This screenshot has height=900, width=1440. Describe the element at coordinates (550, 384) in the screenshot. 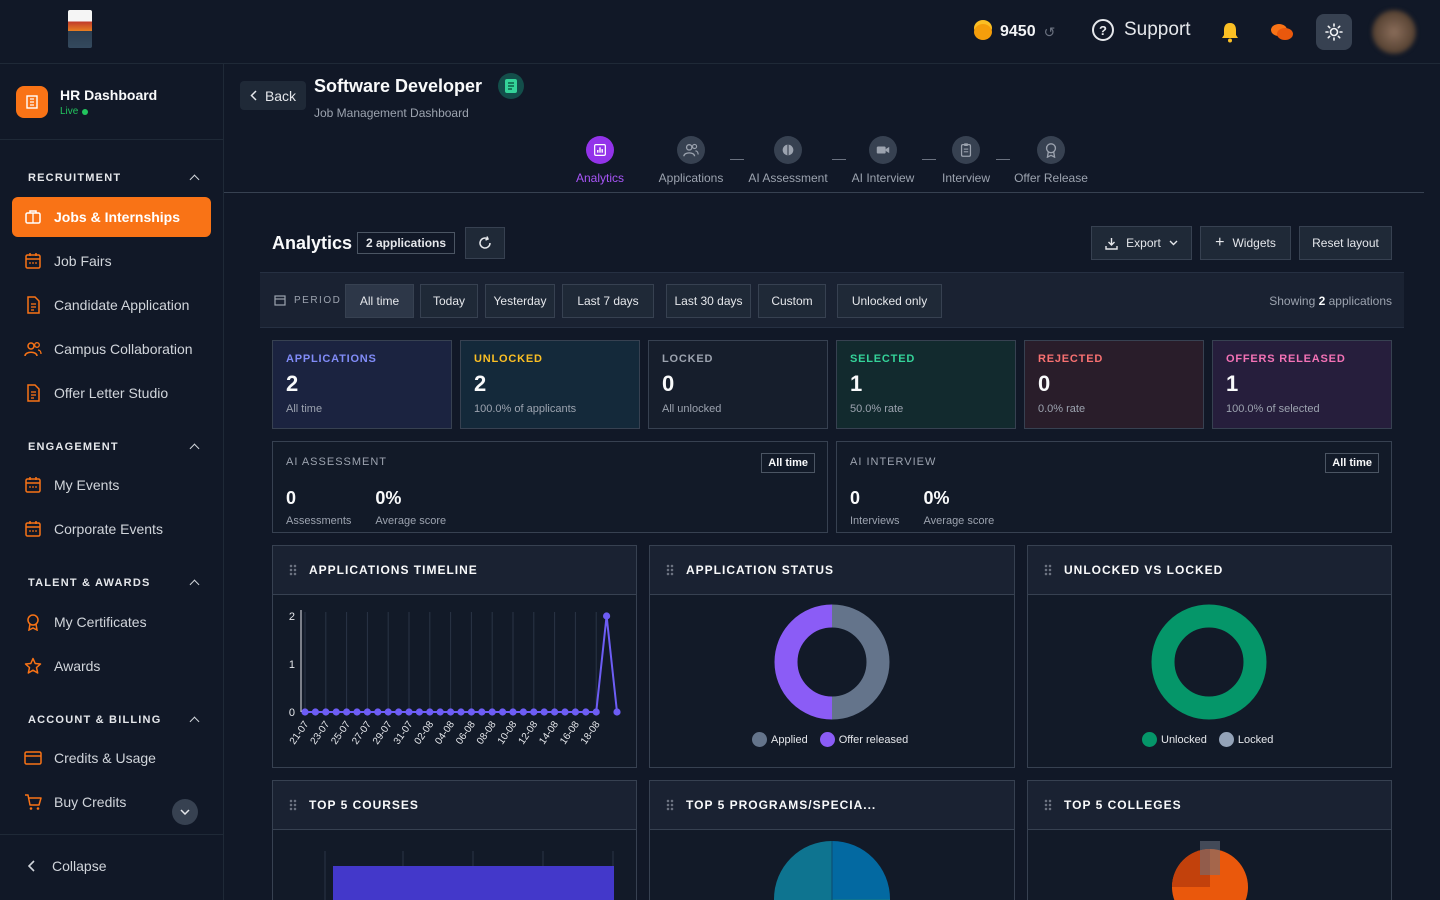

I see `kpi-card-unlocked: UNLOCKED 2 100.0% of applicants` at that location.